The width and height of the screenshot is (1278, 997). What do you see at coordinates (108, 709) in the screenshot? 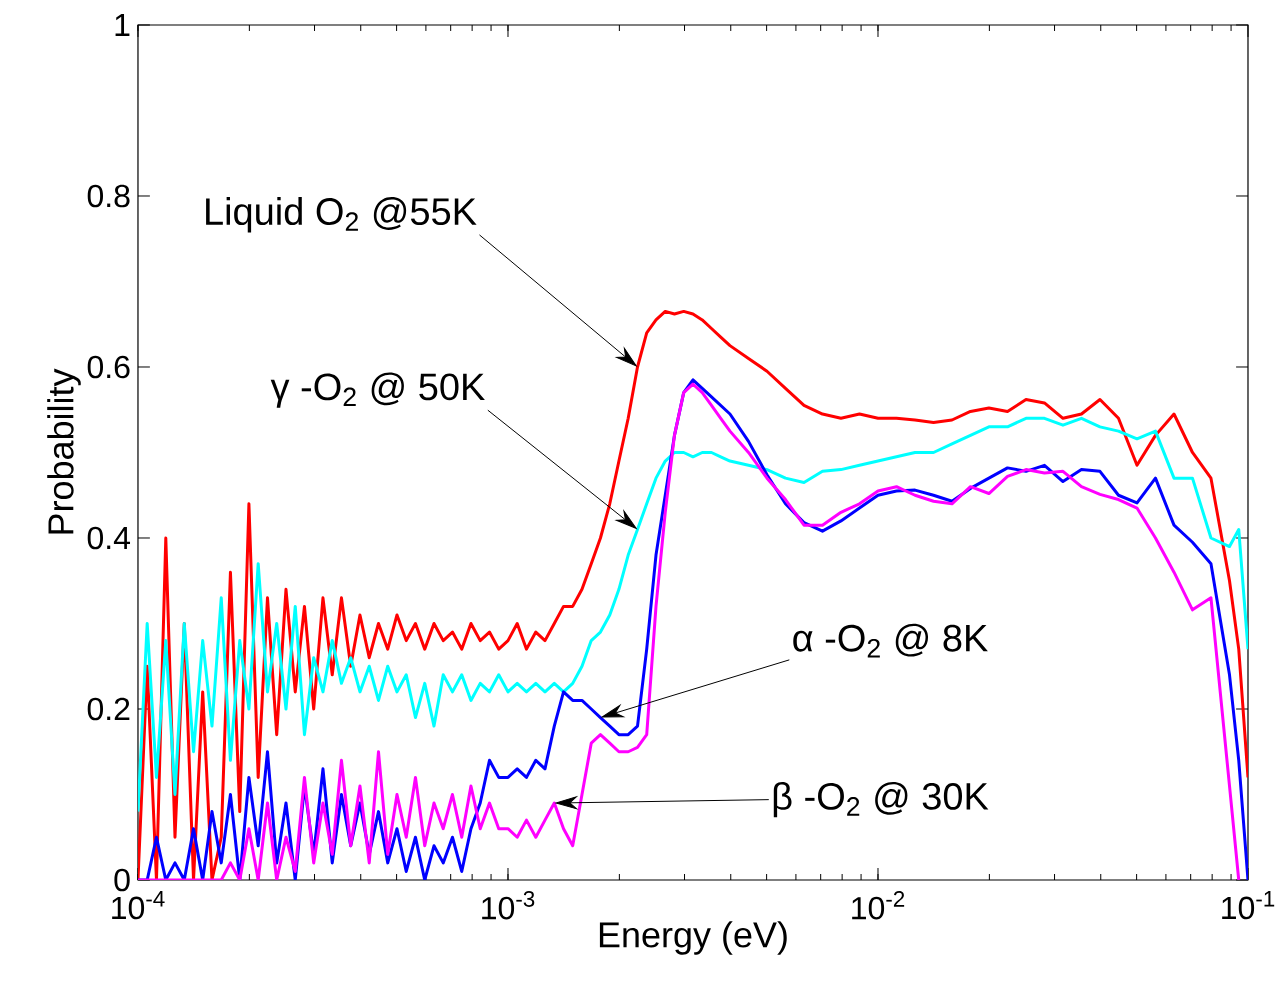
I see `y-tick-label: 0.2` at bounding box center [108, 709].